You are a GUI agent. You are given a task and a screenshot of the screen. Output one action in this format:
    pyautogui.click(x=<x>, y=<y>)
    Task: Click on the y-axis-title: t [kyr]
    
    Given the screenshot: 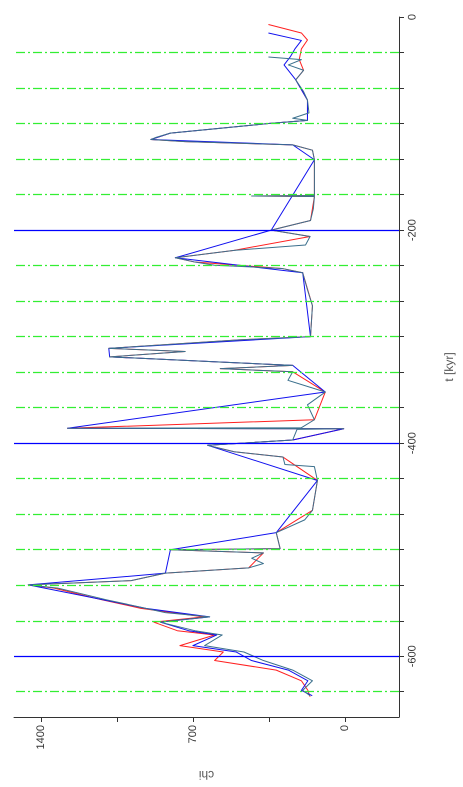 What is the action you would take?
    pyautogui.click(x=449, y=367)
    